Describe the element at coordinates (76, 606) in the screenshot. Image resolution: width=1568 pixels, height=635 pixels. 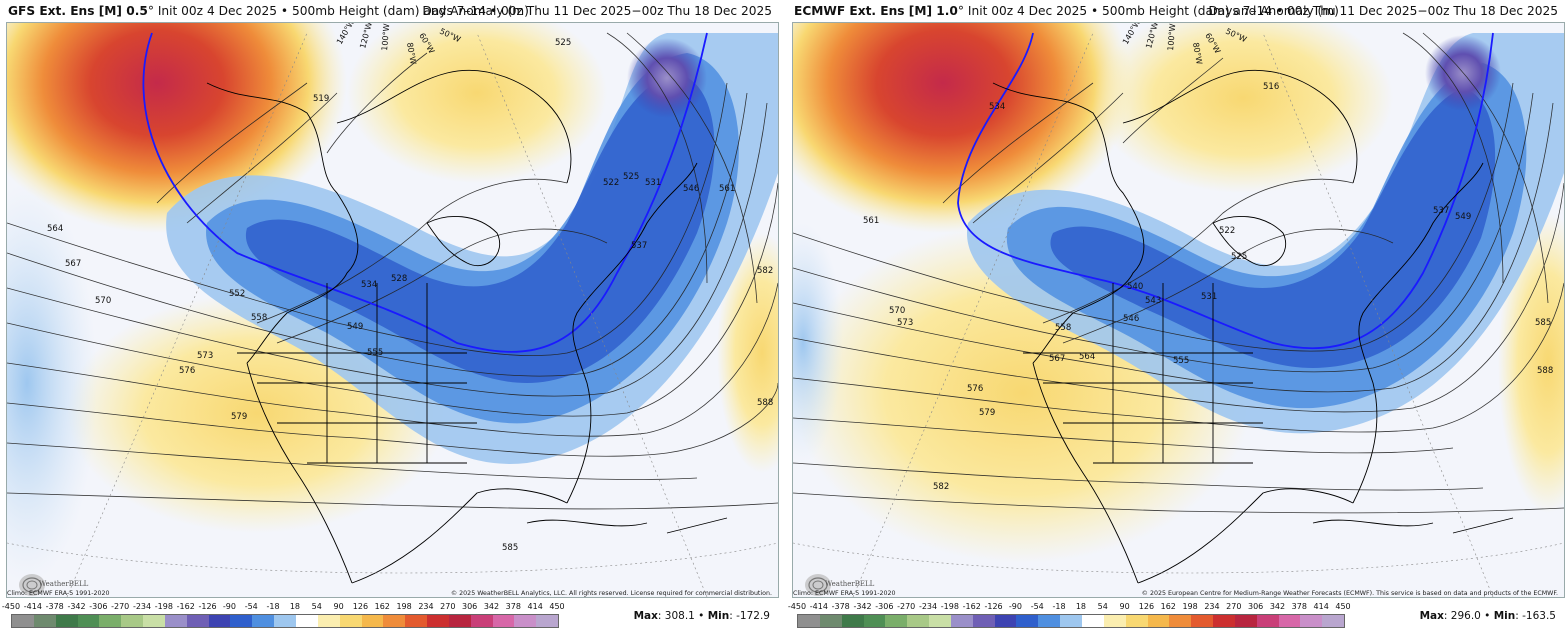
I see `colorbar-tick-label: -342` at that location.